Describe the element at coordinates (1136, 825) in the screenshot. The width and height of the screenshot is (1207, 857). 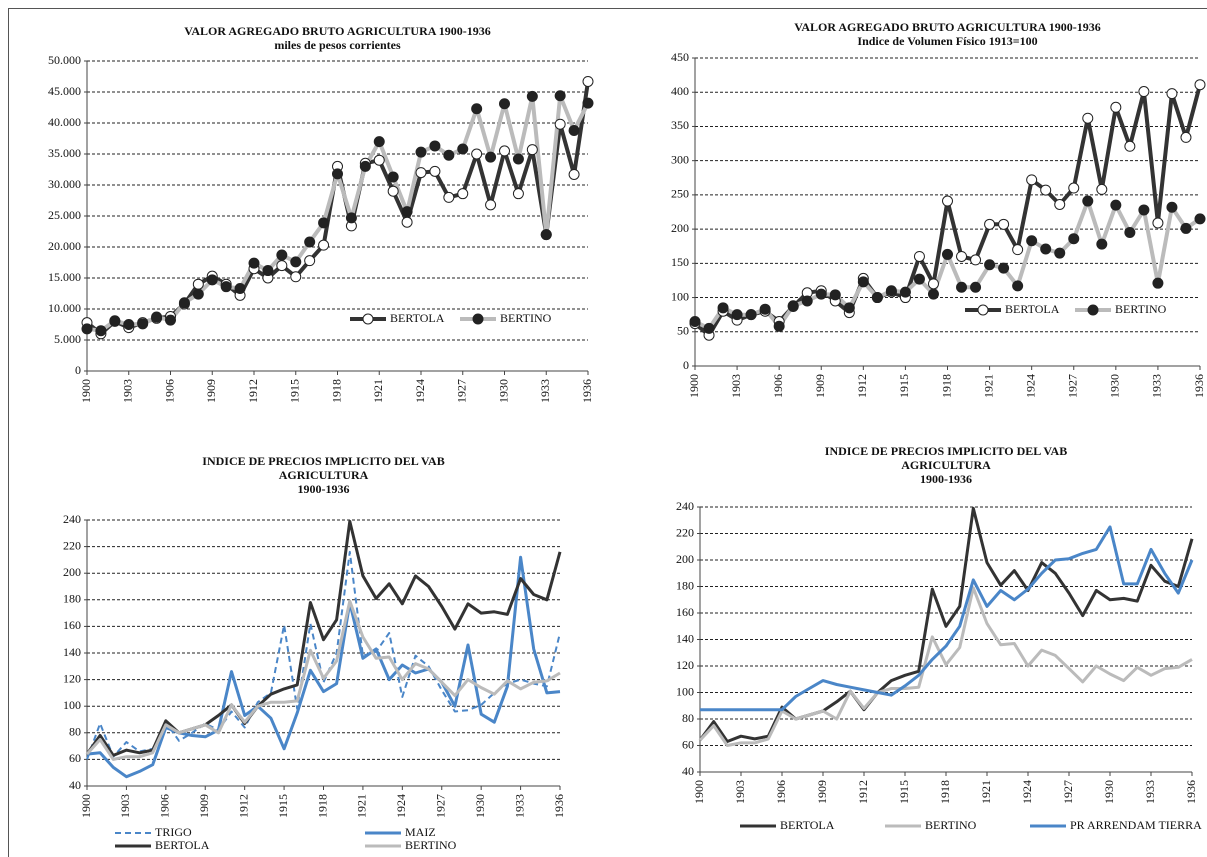
I see `legend-label: PR ARRENDAM TIERRA` at that location.